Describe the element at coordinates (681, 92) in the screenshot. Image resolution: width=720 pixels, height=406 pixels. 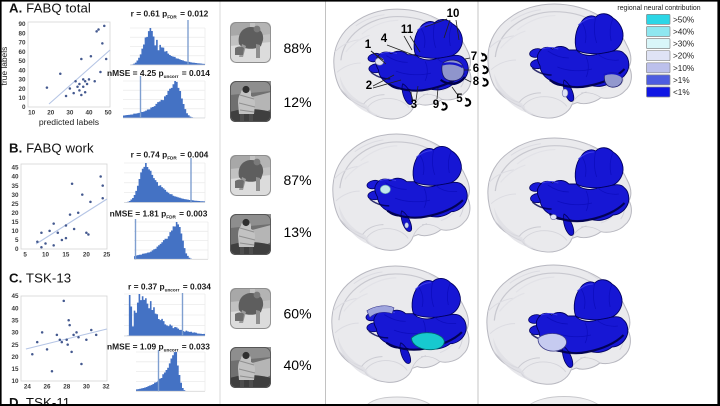
I see `svg-text: <1%` at that location.